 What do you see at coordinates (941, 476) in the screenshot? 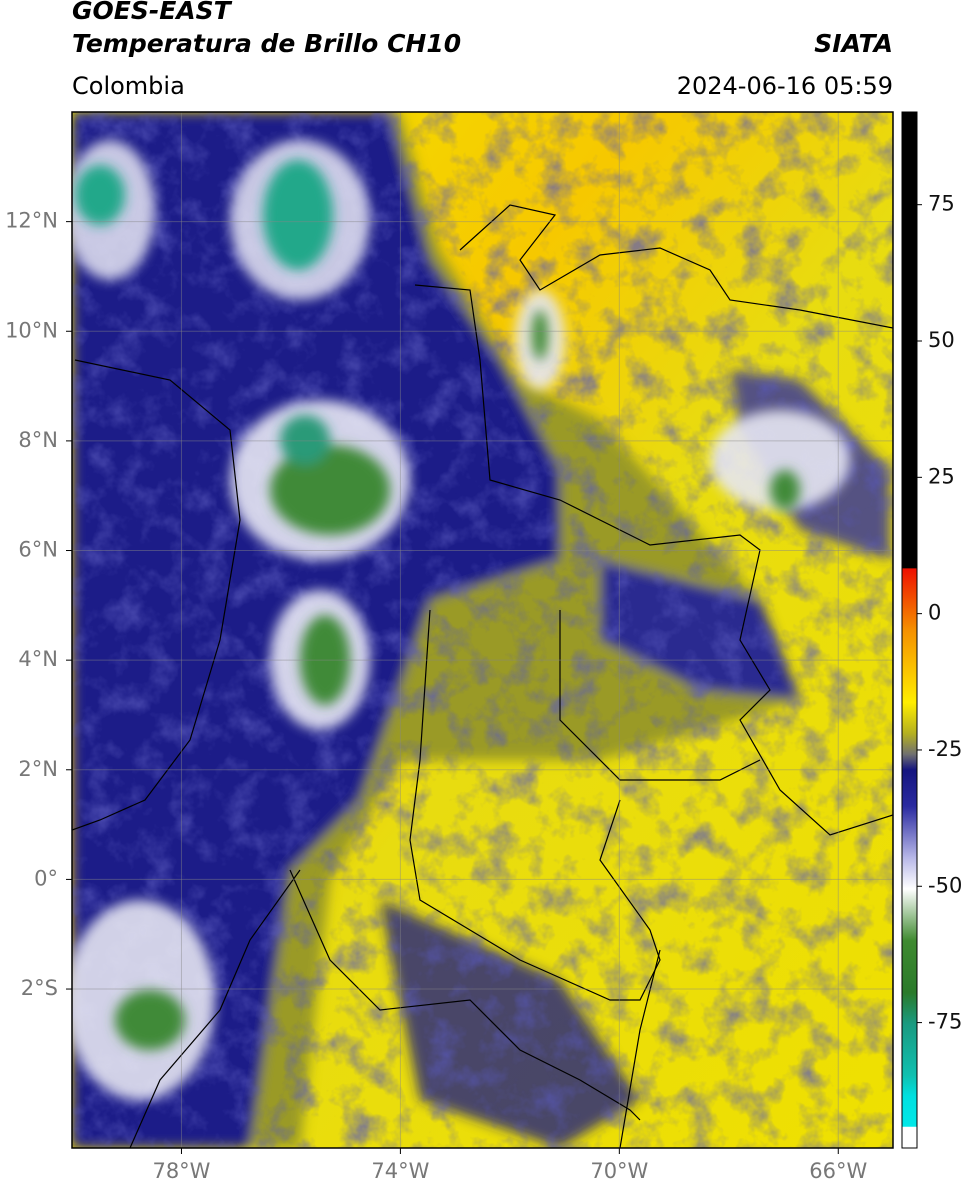
I see `colorbar-tick-label: 25` at bounding box center [941, 476].